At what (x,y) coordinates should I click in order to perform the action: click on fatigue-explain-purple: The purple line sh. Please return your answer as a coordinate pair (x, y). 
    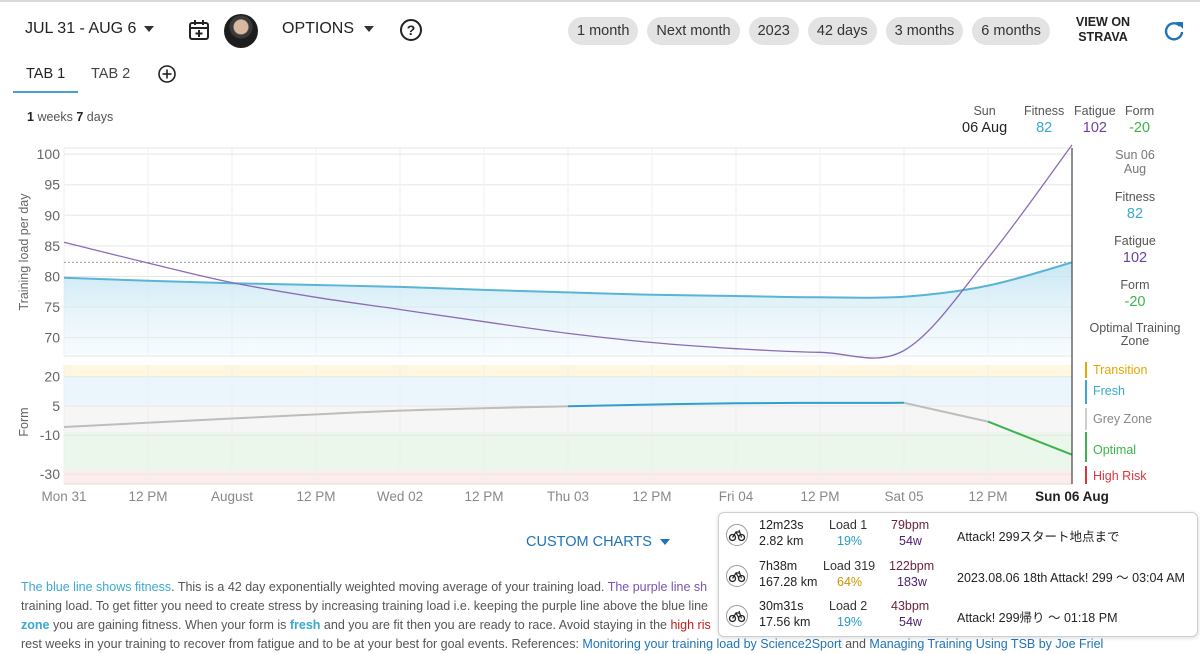
    Looking at the image, I should click on (657, 587).